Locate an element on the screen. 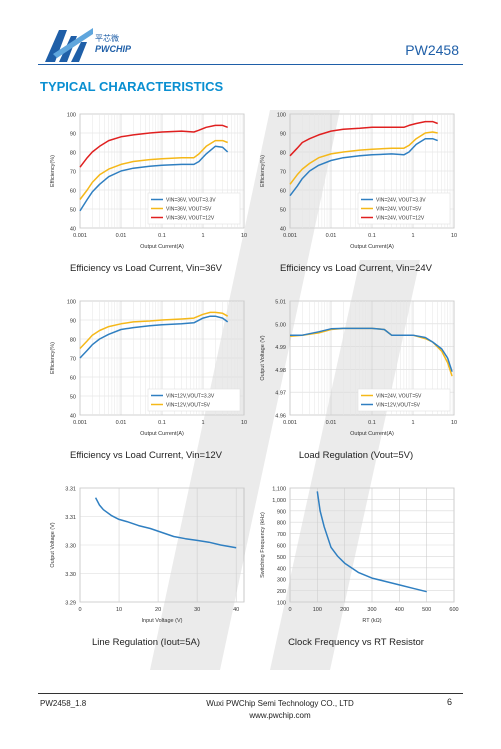 The width and height of the screenshot is (501, 749). legend-label: VIN=24V, VOUT=3.3V is located at coordinates (401, 201).